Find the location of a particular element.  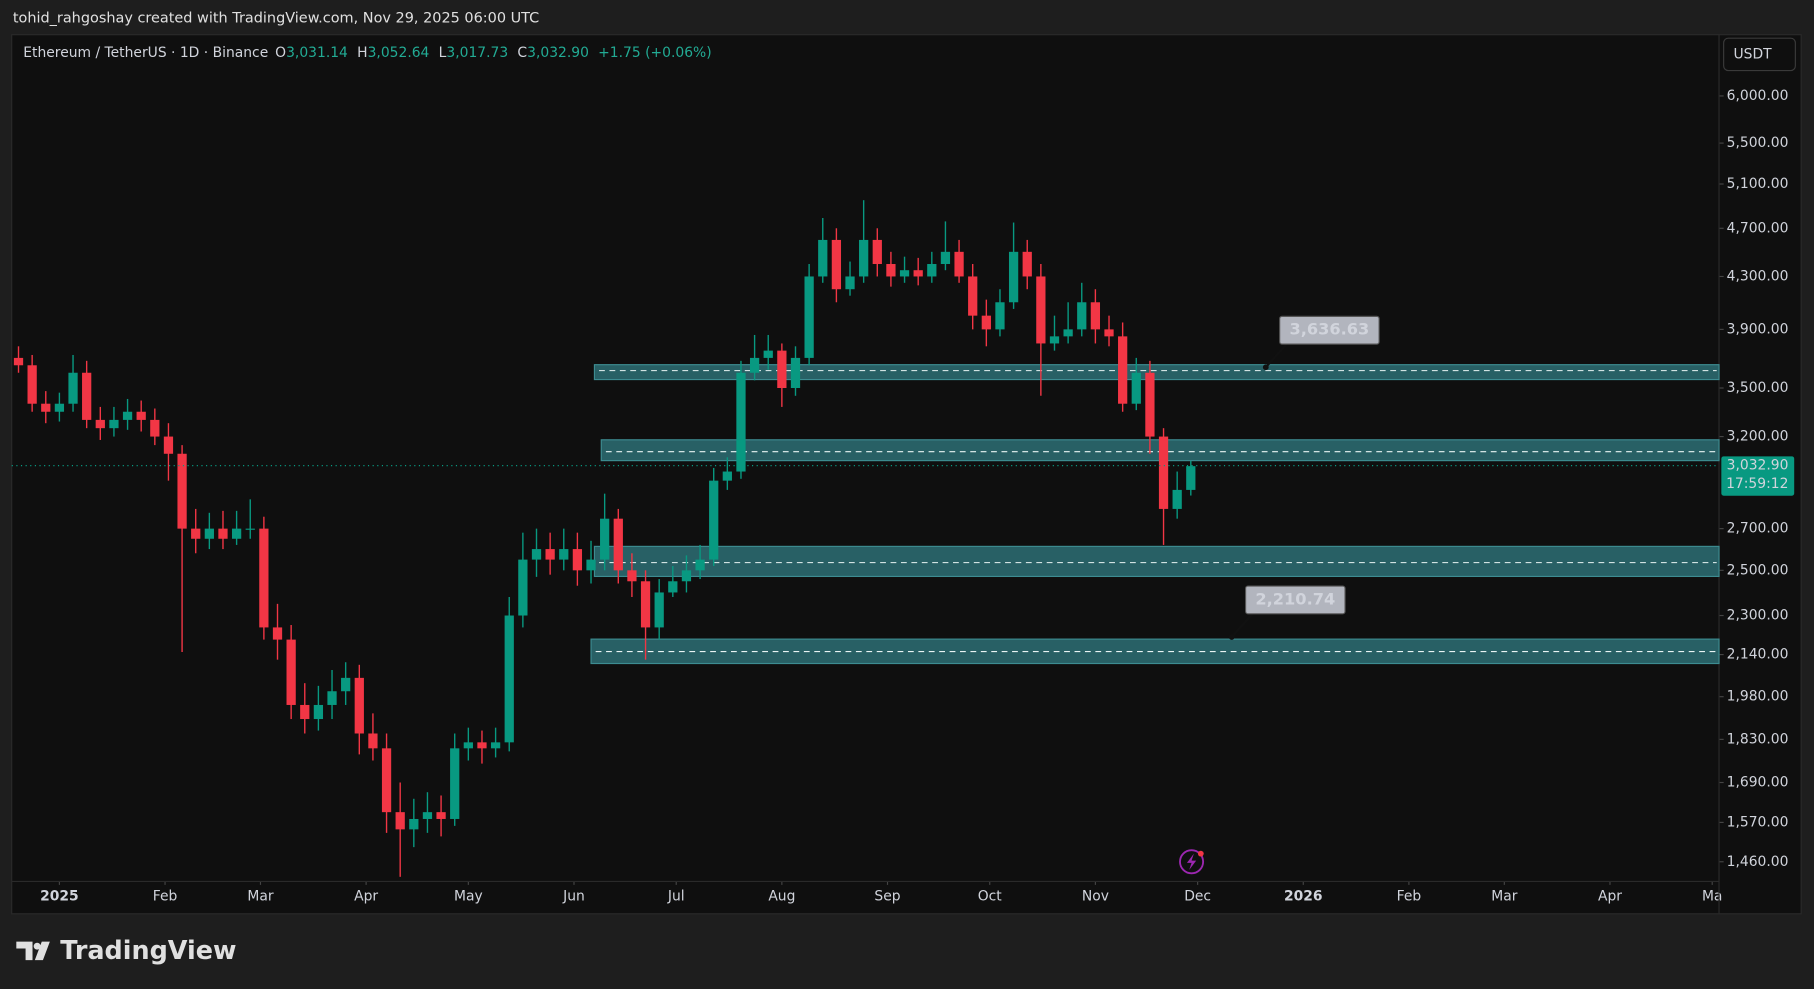

ohlc-value: 3,031.14 is located at coordinates (317, 53).